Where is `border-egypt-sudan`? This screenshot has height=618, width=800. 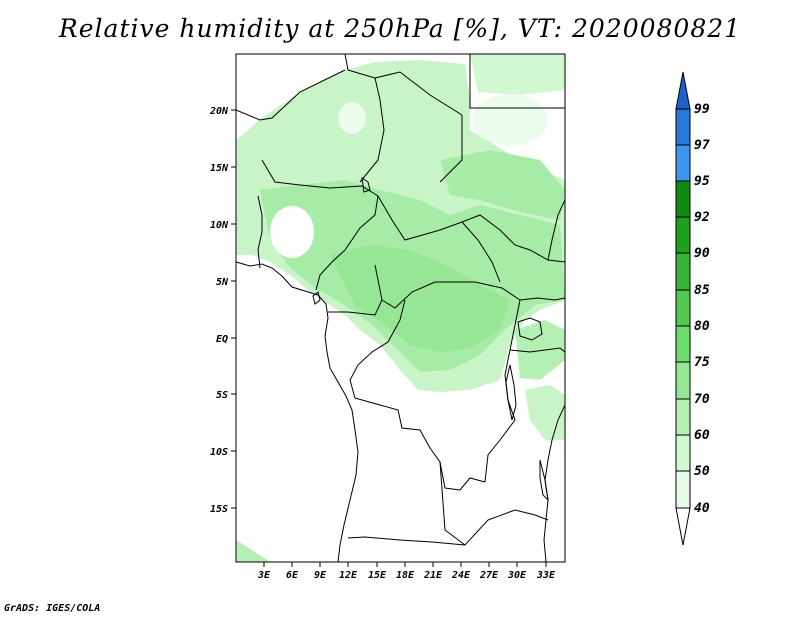 border-egypt-sudan is located at coordinates (517, 81).